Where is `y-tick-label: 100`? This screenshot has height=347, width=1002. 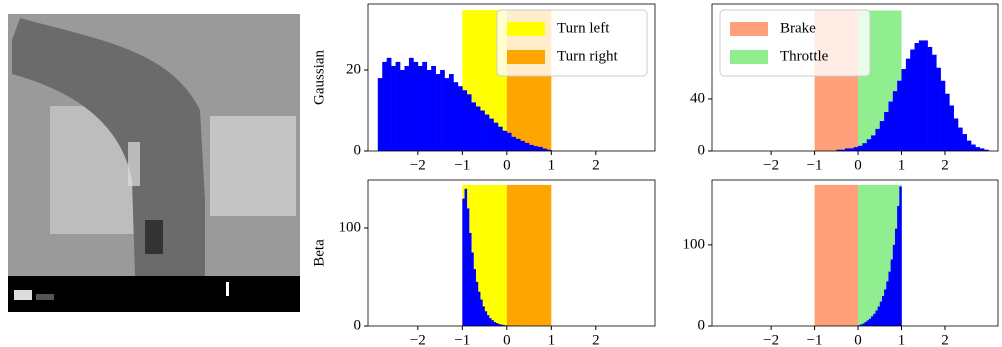
y-tick-label: 100 is located at coordinates (350, 227).